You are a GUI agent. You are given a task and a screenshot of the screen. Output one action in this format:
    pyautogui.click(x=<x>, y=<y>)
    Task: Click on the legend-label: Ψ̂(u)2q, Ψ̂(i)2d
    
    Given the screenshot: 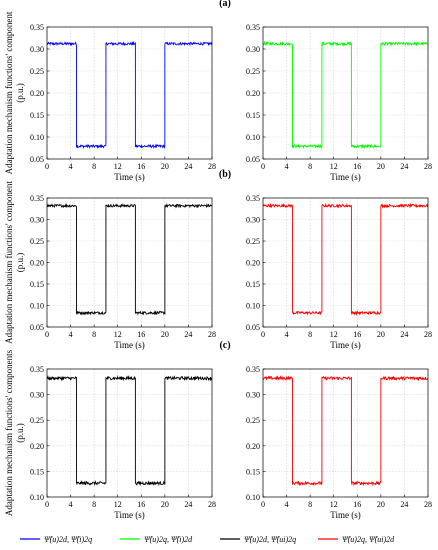 What is the action you would take?
    pyautogui.click(x=168, y=539)
    